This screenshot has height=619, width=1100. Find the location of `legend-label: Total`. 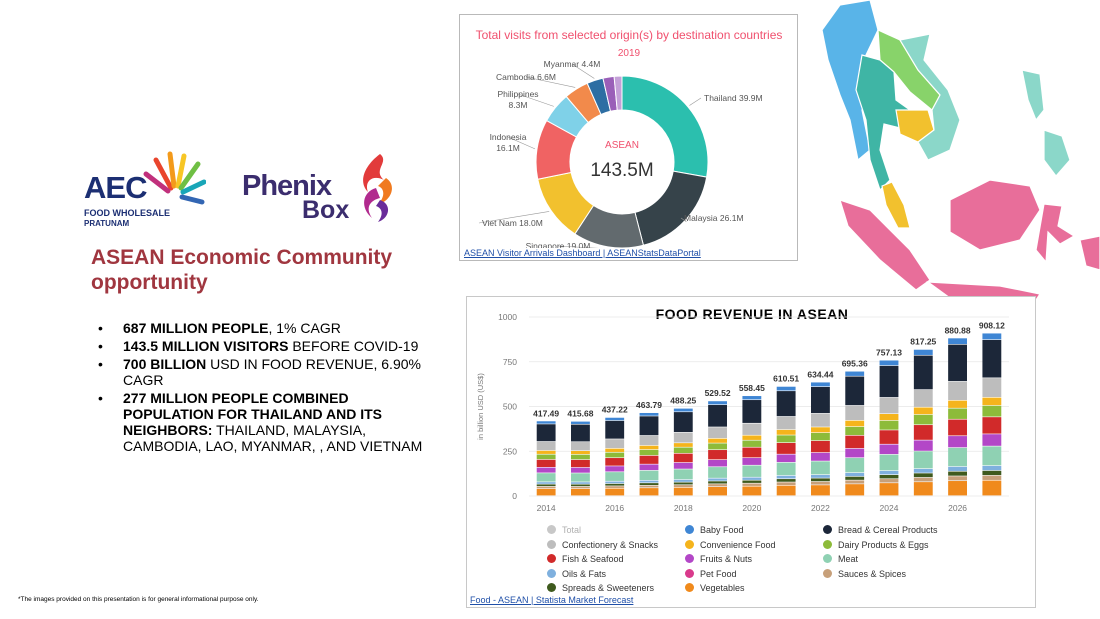

legend-label: Total is located at coordinates (572, 530).